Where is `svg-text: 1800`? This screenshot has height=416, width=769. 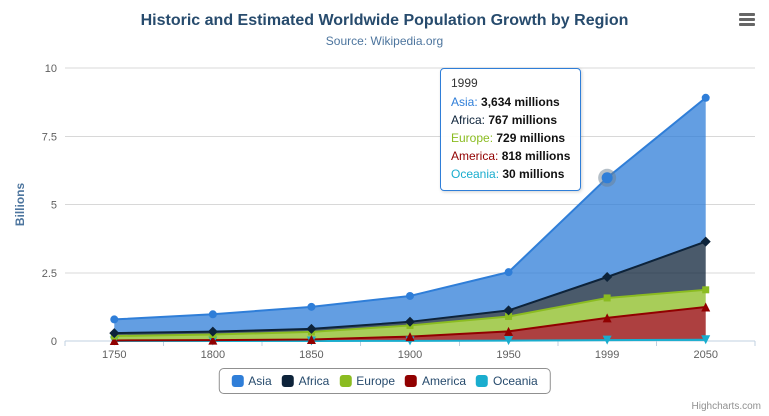 svg-text: 1800 is located at coordinates (213, 355).